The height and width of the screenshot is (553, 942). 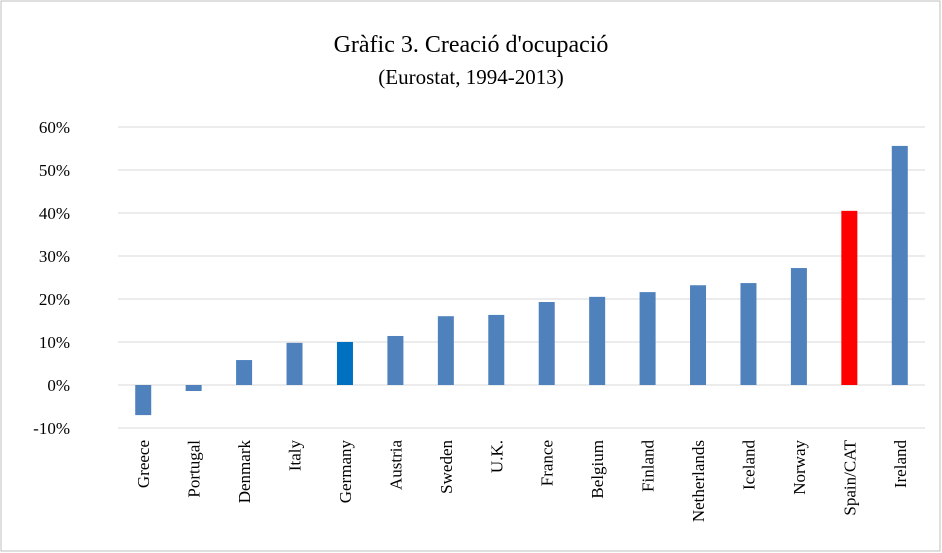 What do you see at coordinates (244, 472) in the screenshot?
I see `x-tick-label: Denmark` at bounding box center [244, 472].